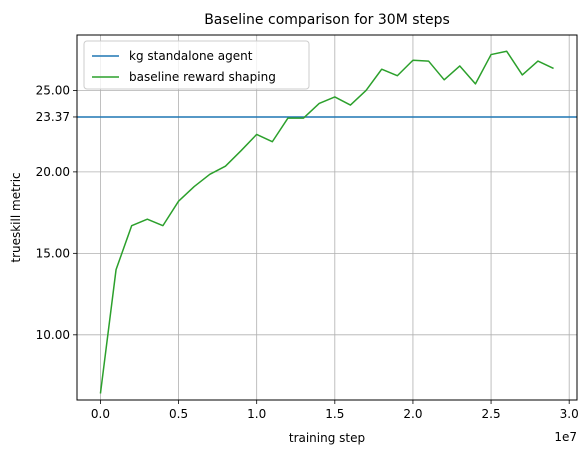 The height and width of the screenshot is (455, 588). I want to click on y-tick-label: 10.00, so click(53, 335).